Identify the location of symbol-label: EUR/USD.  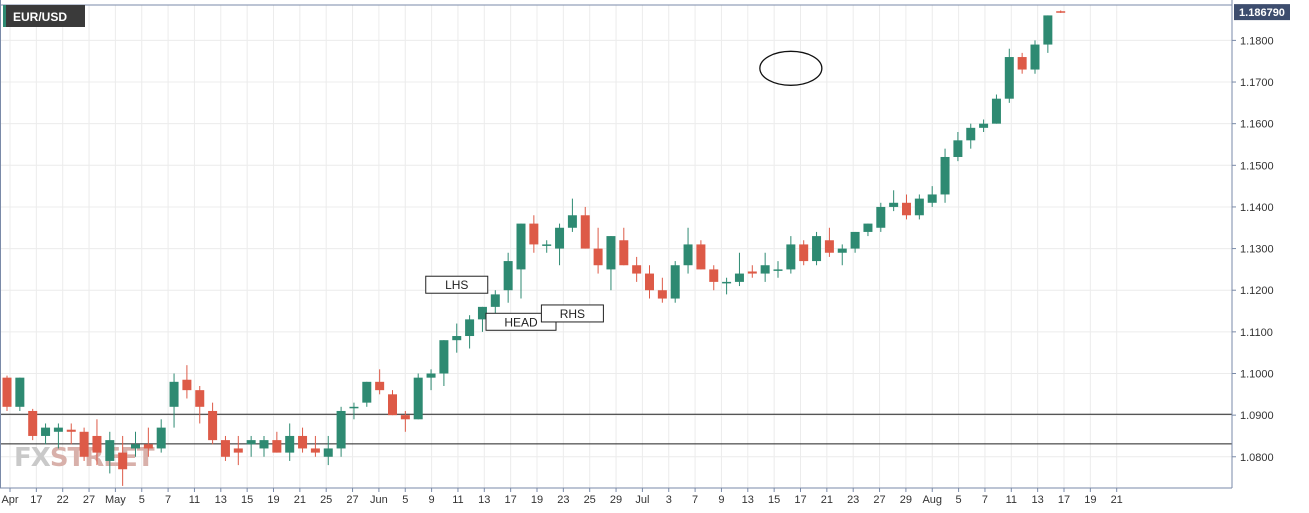
(40, 17).